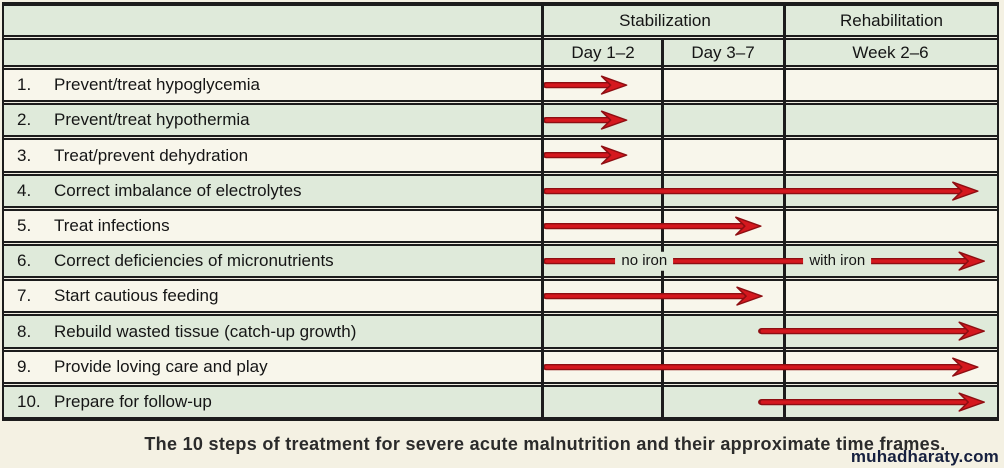  Describe the element at coordinates (603, 52) in the screenshot. I see `header-day-1-2: Day 1–2` at that location.